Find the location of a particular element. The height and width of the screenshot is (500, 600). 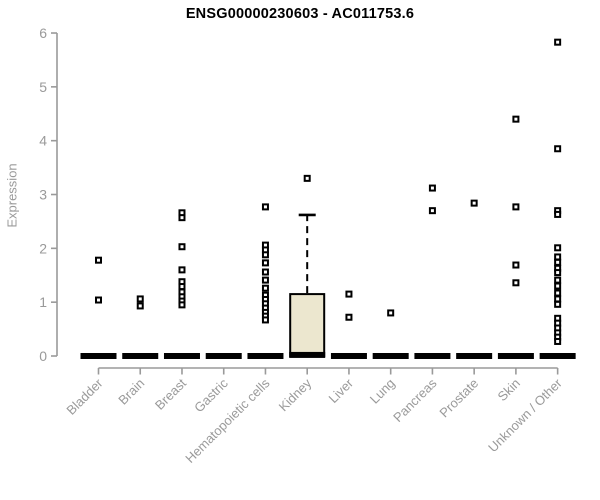

category-tick-label: Skin is located at coordinates (509, 390).